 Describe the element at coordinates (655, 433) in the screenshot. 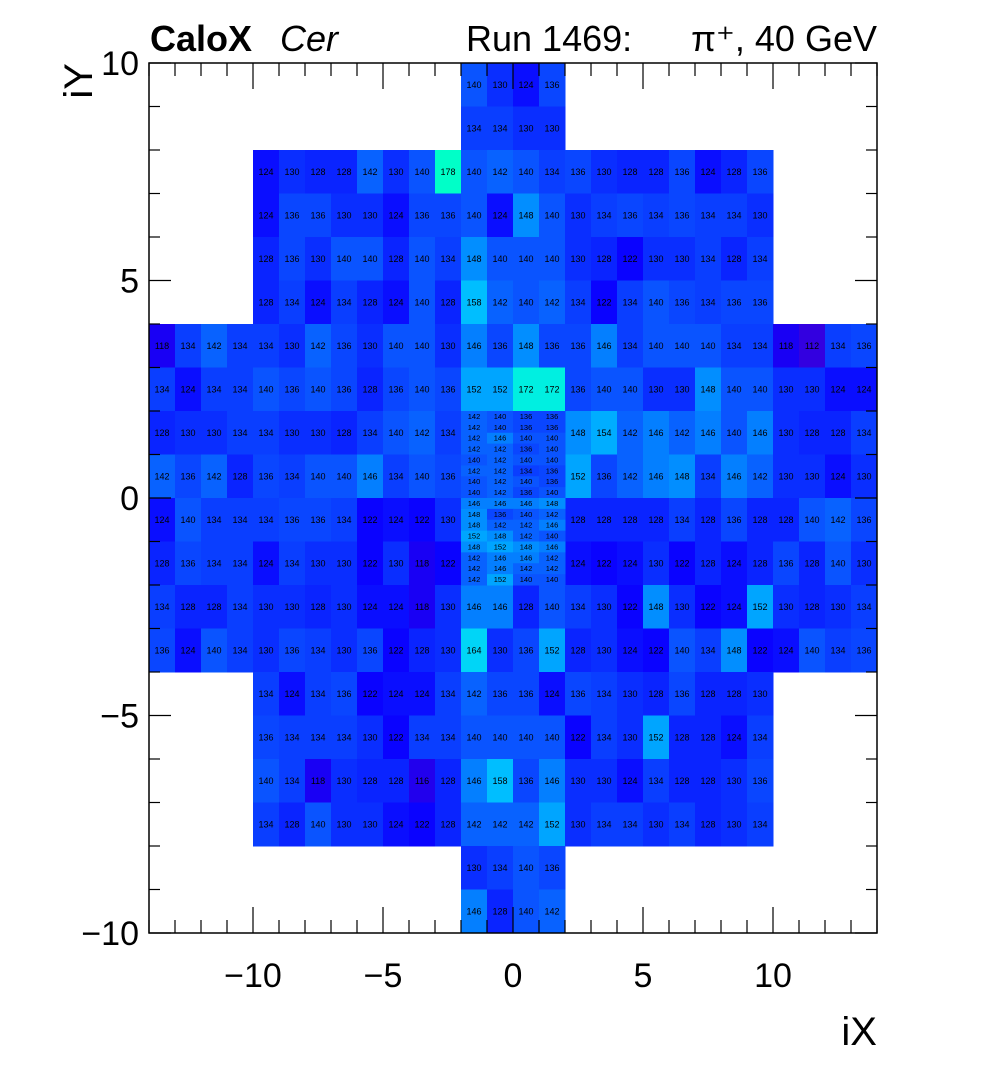

I see `heatmap-cell-value: 146` at that location.